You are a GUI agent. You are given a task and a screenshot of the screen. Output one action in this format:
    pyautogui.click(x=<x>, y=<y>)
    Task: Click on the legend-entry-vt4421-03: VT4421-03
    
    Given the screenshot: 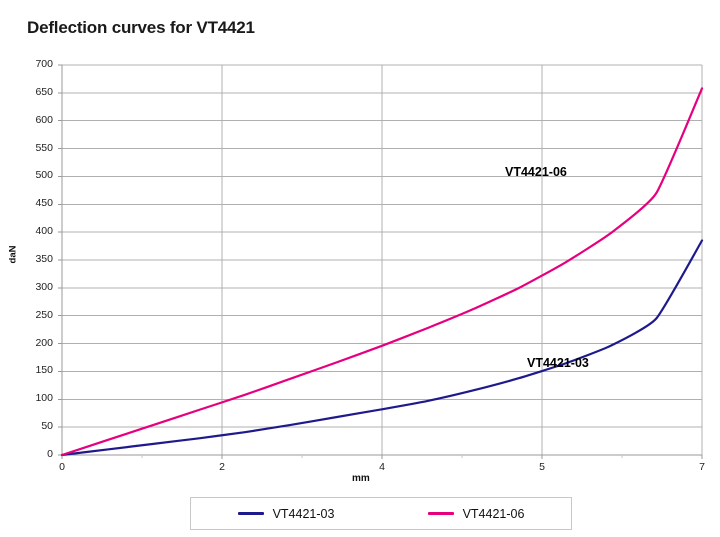 What is the action you would take?
    pyautogui.click(x=286, y=513)
    